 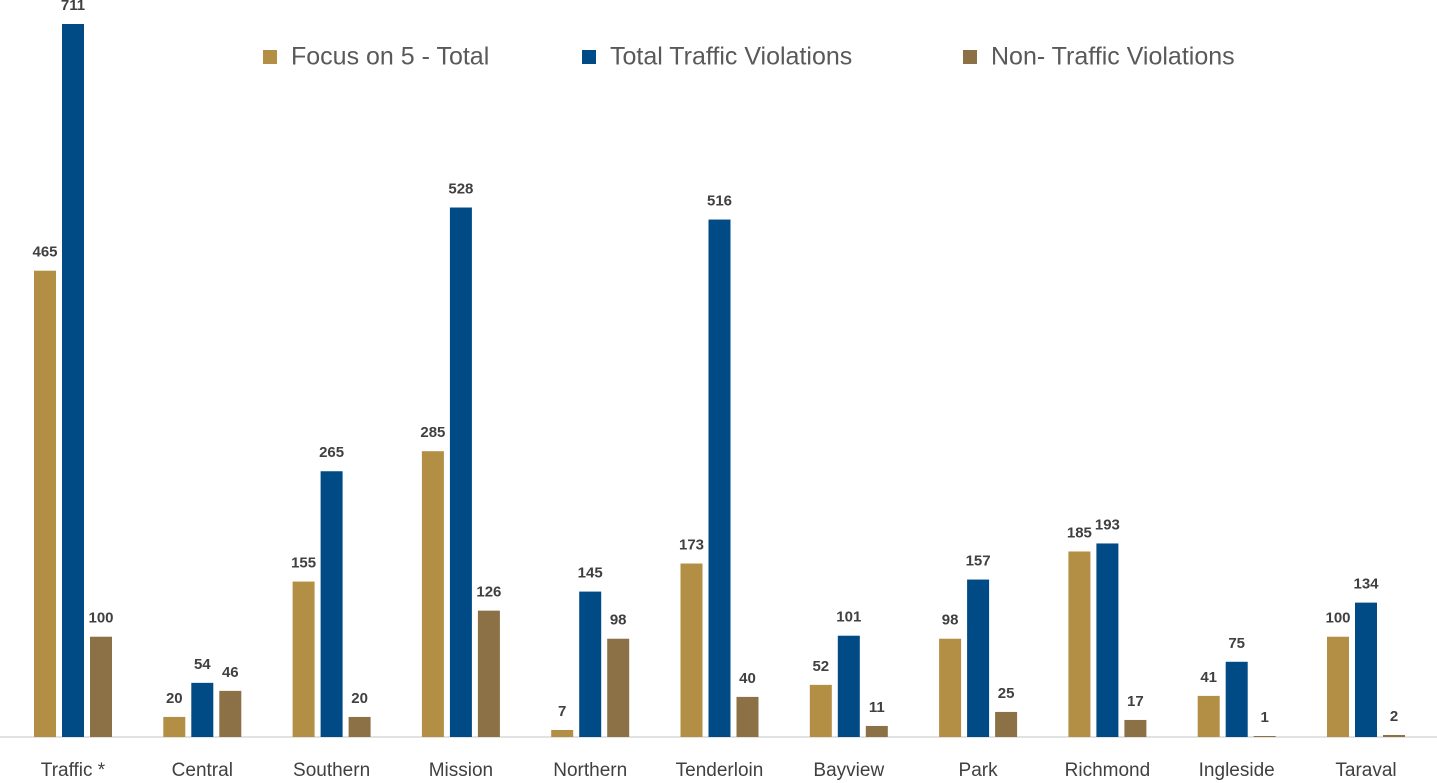 What do you see at coordinates (432, 432) in the screenshot?
I see `value-label: 285` at bounding box center [432, 432].